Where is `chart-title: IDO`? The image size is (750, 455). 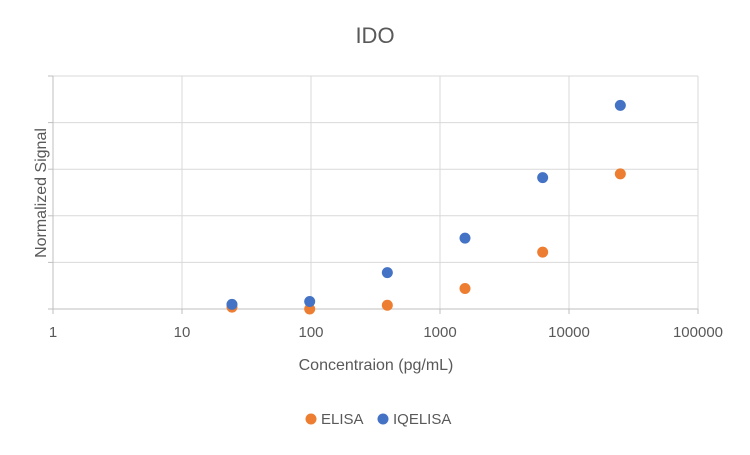
chart-title: IDO is located at coordinates (374, 35).